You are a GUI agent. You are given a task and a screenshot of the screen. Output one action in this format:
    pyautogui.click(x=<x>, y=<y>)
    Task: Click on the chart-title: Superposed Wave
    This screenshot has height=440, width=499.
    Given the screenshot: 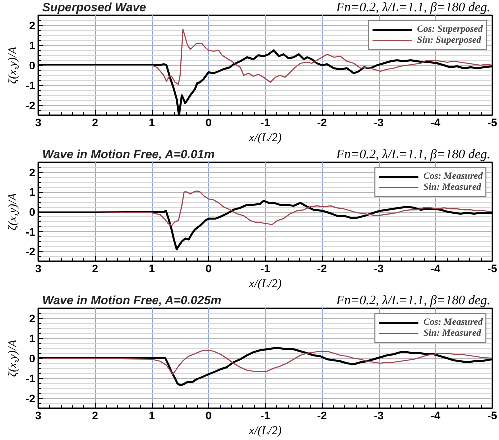 What is the action you would take?
    pyautogui.click(x=94, y=7)
    